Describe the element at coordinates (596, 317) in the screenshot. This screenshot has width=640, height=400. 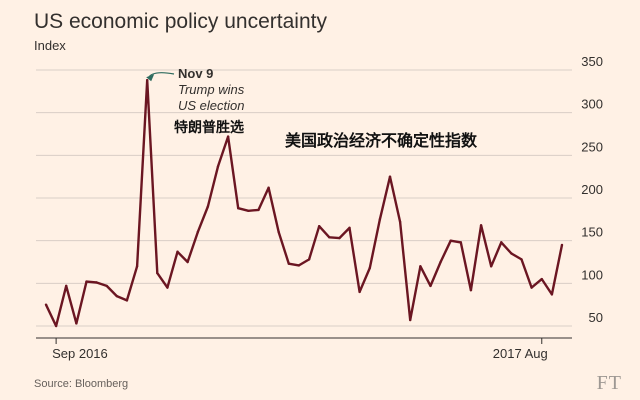
I see `y-tick-label-50: 50` at that location.